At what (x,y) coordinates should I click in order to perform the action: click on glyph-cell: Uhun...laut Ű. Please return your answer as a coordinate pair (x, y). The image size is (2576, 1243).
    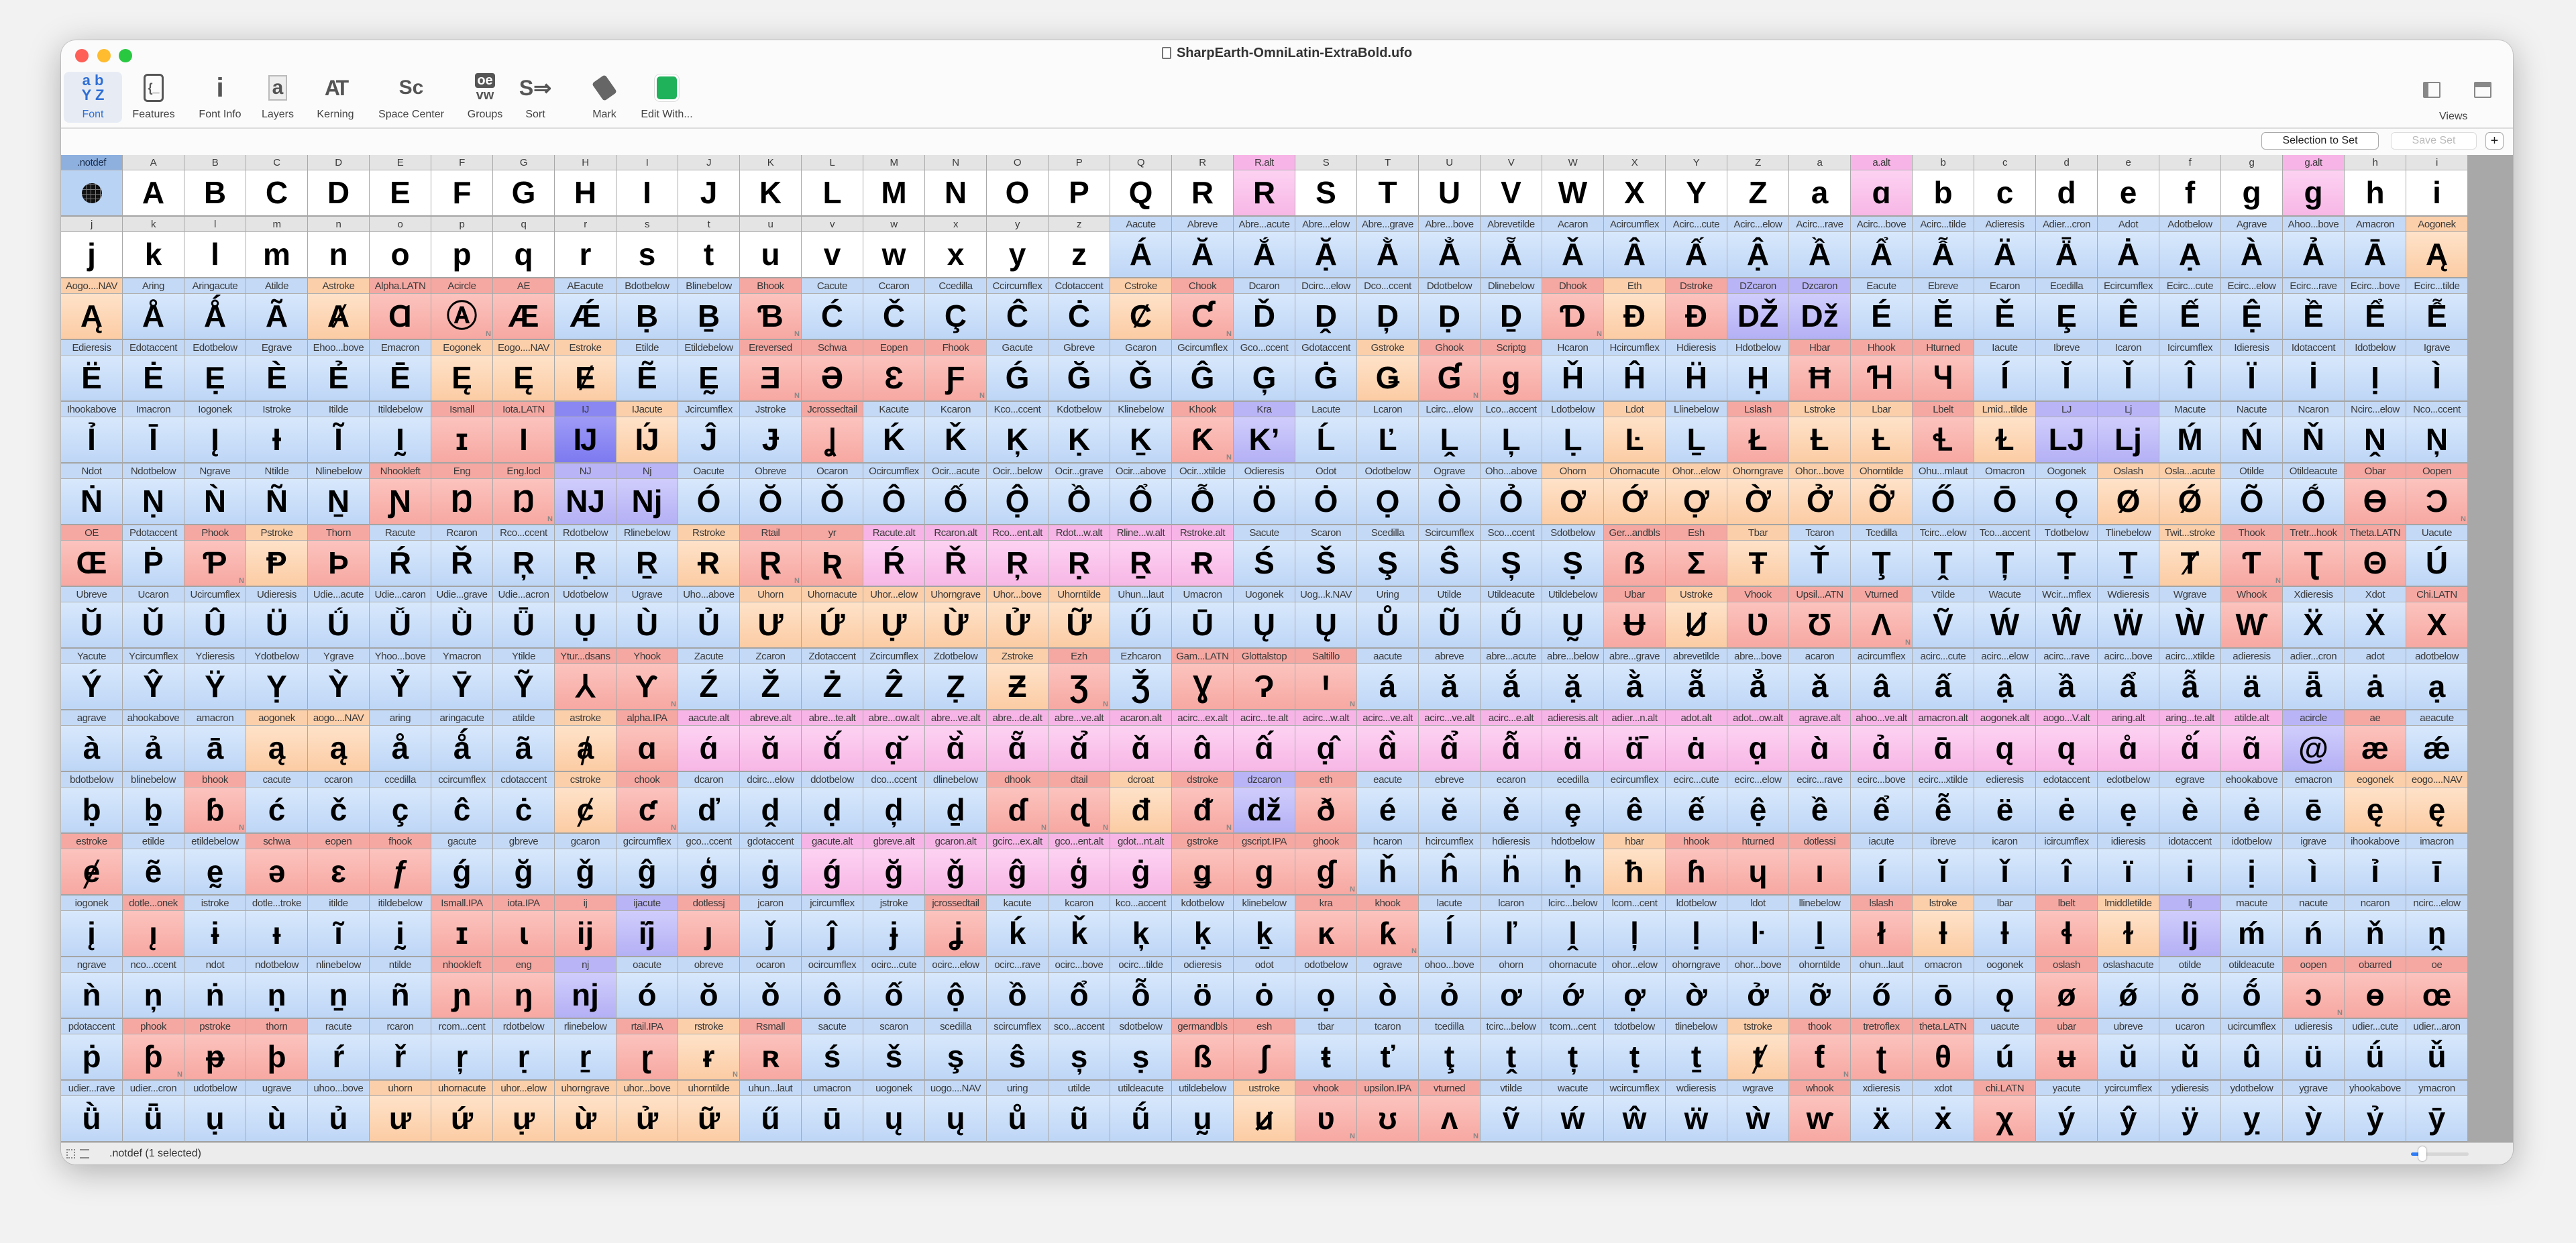
    Looking at the image, I should click on (1141, 618).